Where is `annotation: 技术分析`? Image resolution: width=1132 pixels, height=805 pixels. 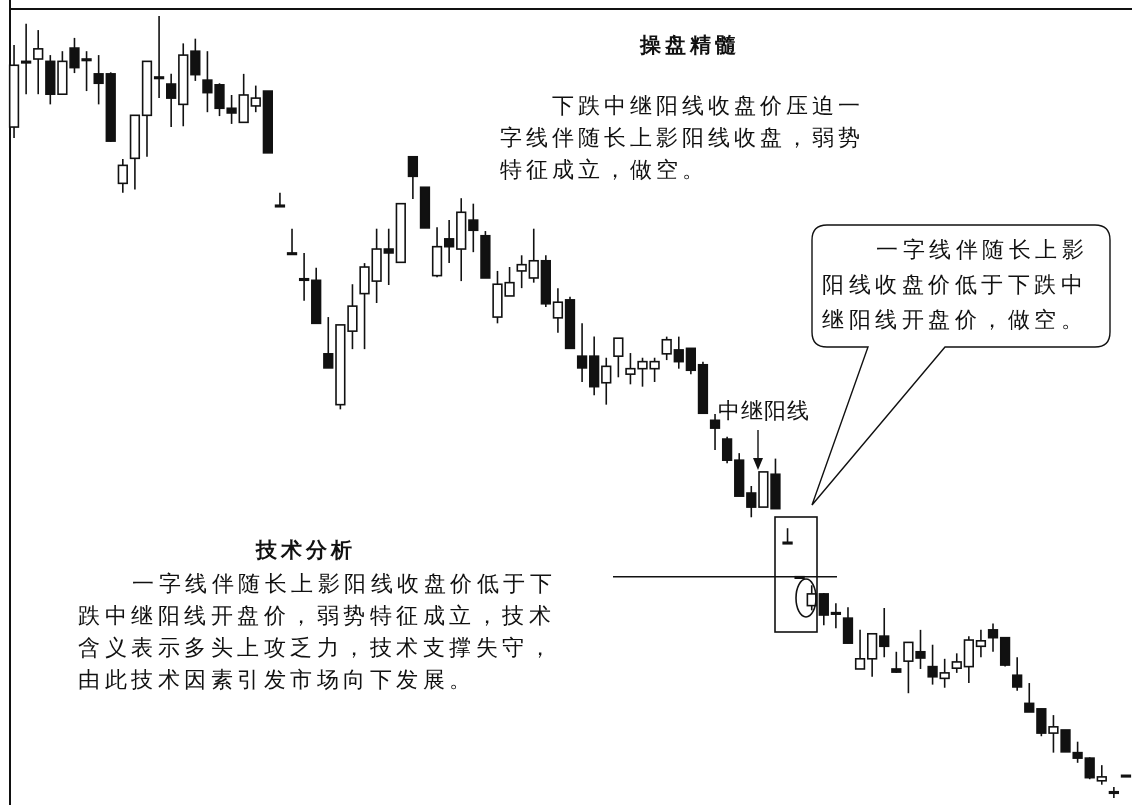
annotation: 技术分析 is located at coordinates (305, 550).